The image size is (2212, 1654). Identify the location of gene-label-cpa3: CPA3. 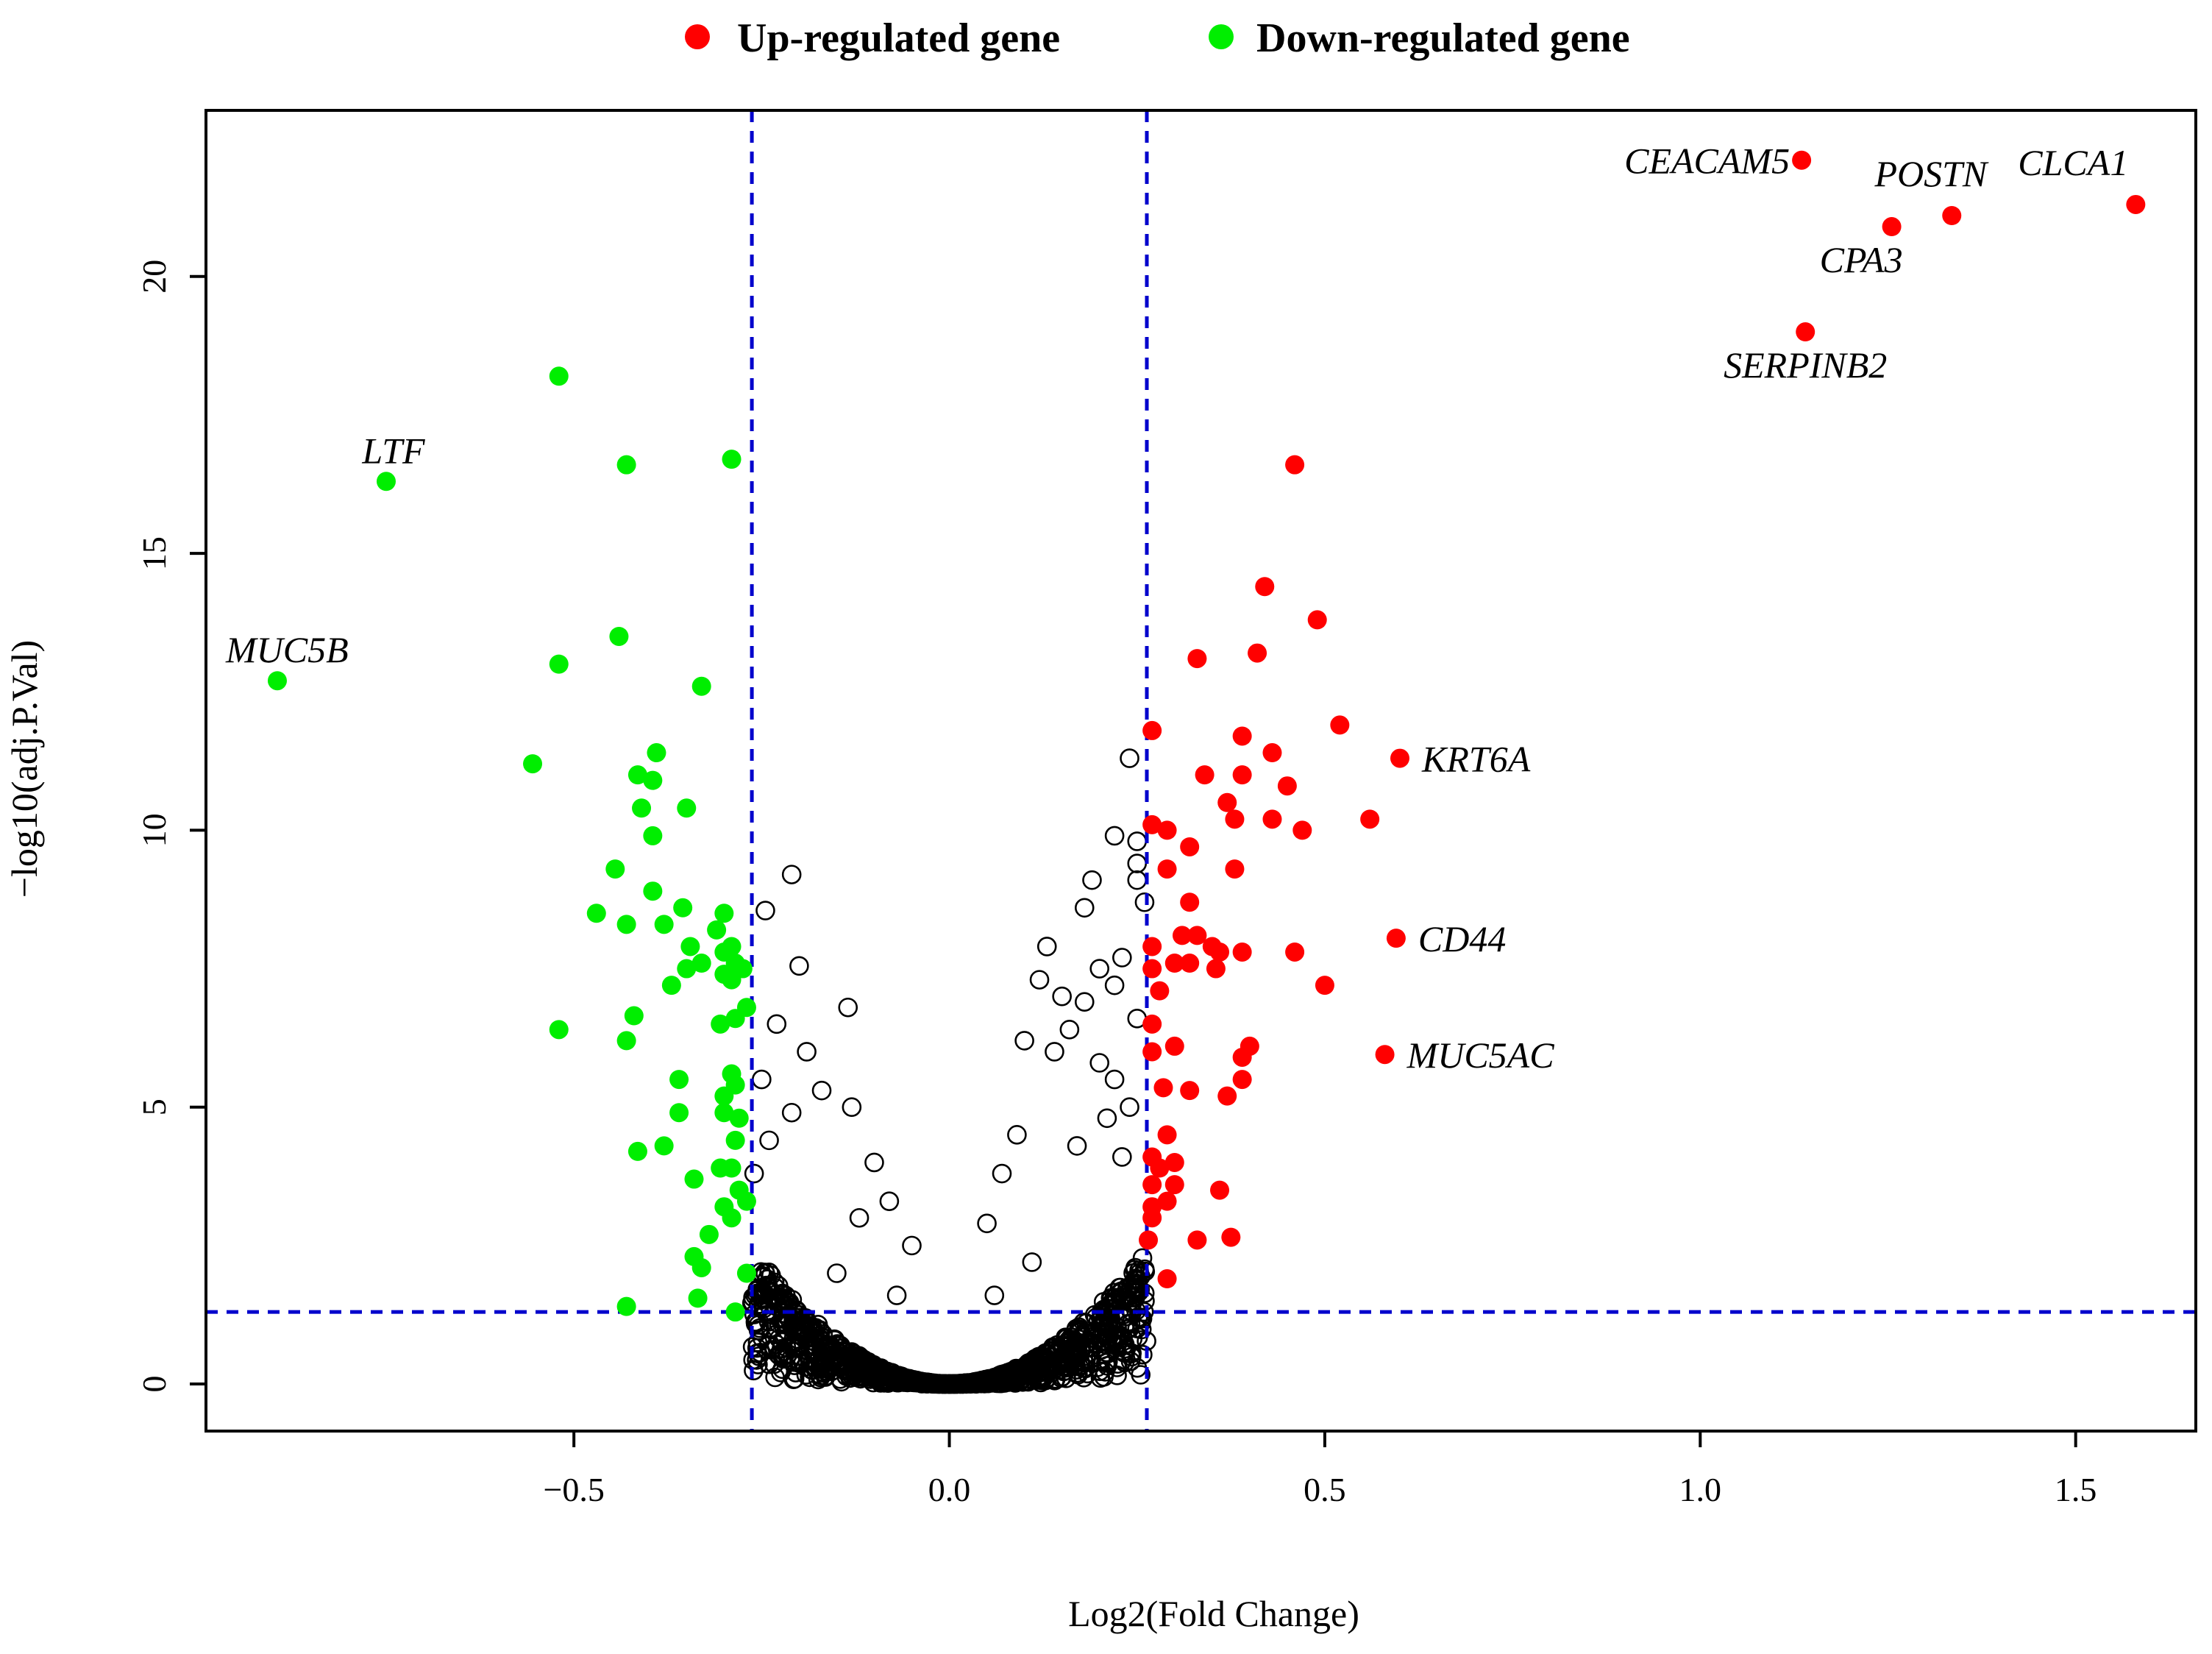
(1861, 259).